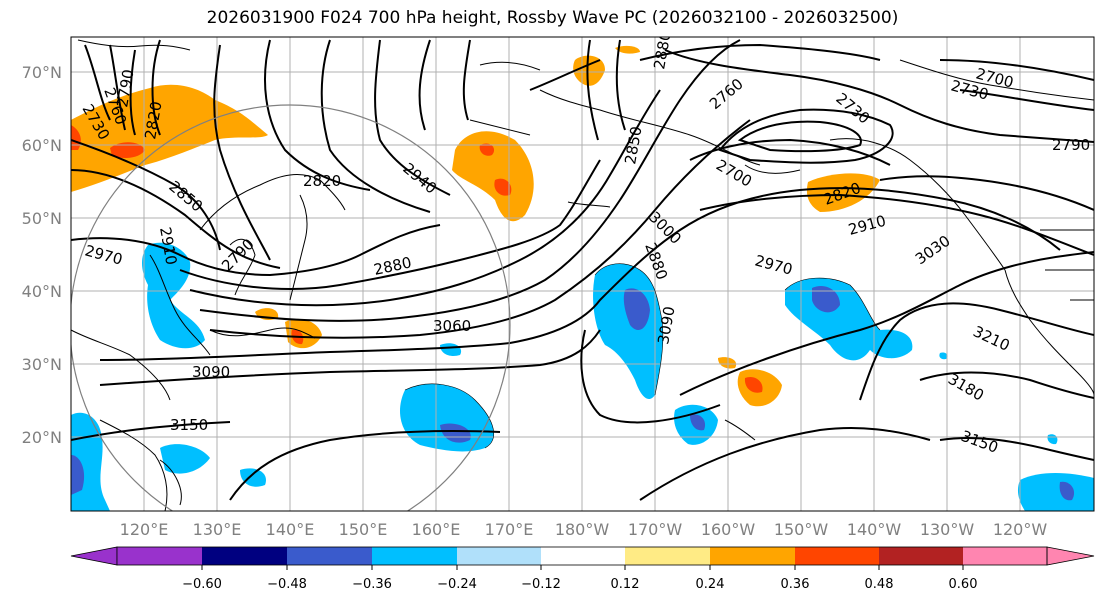 The height and width of the screenshot is (604, 1105). What do you see at coordinates (879, 584) in the screenshot?
I see `colorbar-tick-label: 0.48` at bounding box center [879, 584].